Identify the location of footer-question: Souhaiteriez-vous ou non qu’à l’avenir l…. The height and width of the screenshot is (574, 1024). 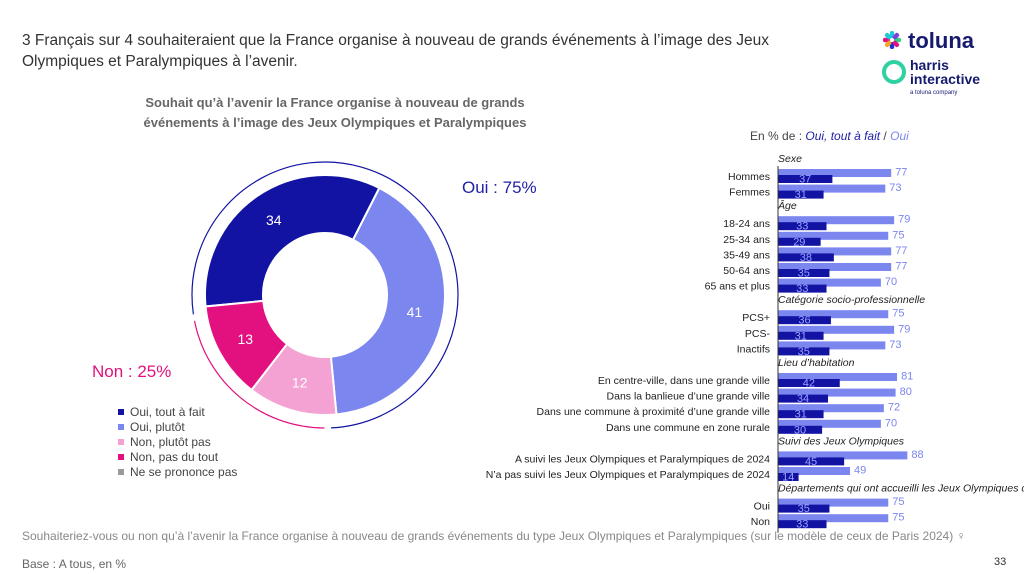
(494, 536).